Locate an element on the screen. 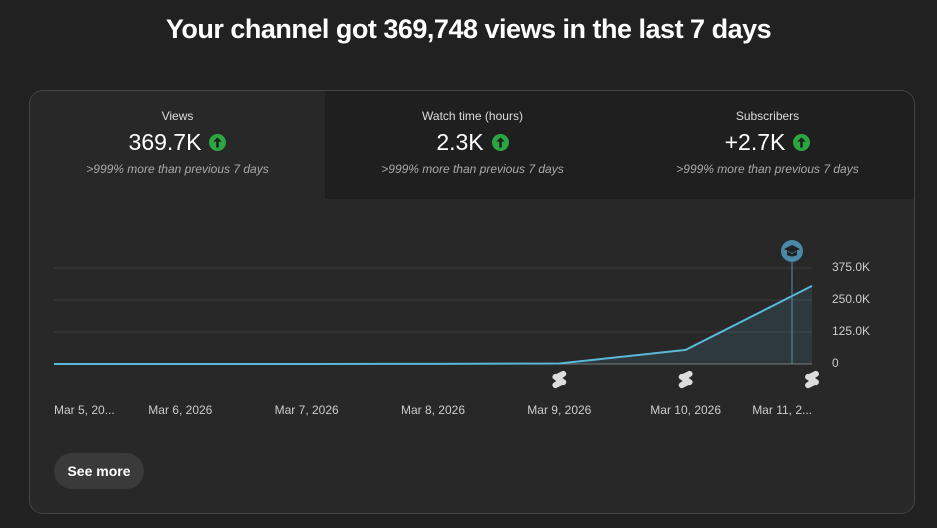 The height and width of the screenshot is (528, 937). tab-label: Watch time (hours) is located at coordinates (472, 116).